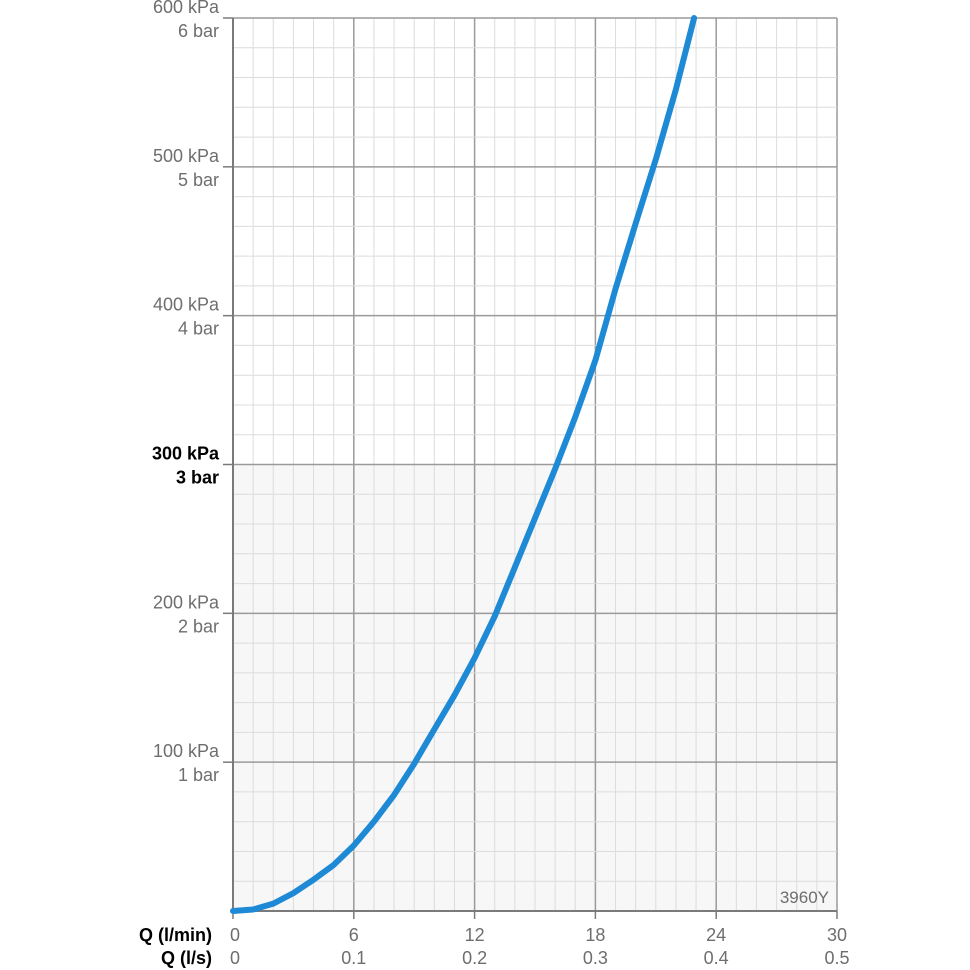  Describe the element at coordinates (186, 602) in the screenshot. I see `y-tick-label-kpa: 200 kPa` at that location.